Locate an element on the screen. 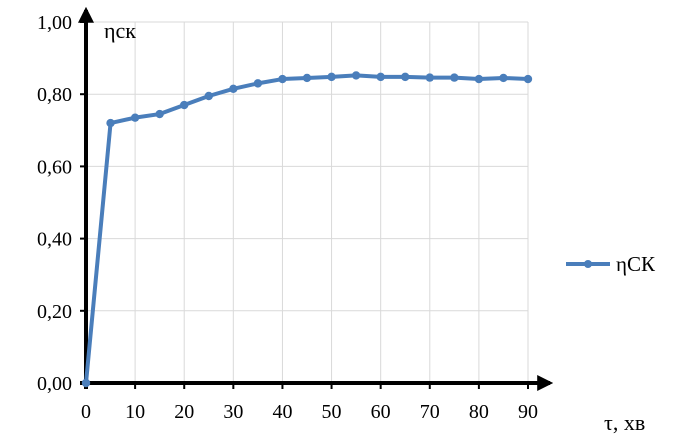  legend-marker-swatch is located at coordinates (588, 264).